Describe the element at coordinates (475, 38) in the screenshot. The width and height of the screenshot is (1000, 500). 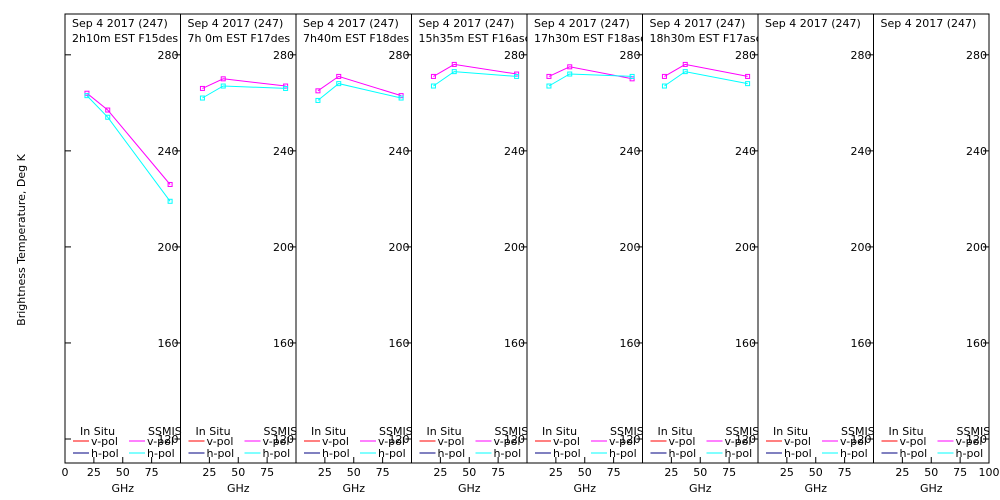
I see `panel-time-satellite: 15h35m EST F16asc` at that location.